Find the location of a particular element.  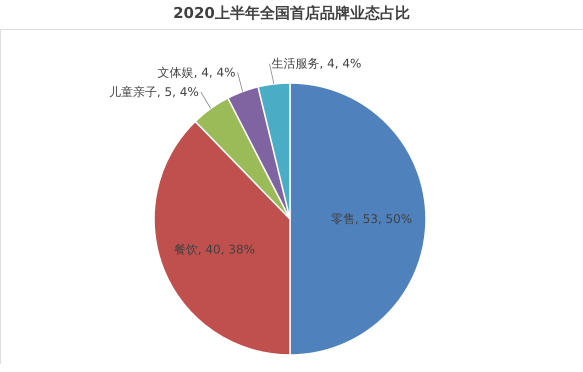

chart-title: 2020上半年全国首店品牌业态占比 is located at coordinates (291, 13).